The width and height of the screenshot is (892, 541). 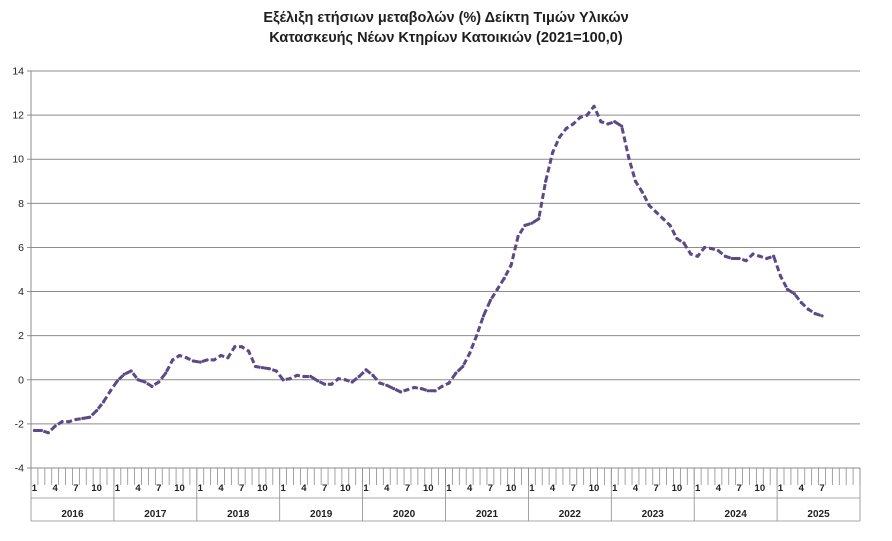 What do you see at coordinates (21, 336) in the screenshot?
I see `y-tick-label: 2` at bounding box center [21, 336].